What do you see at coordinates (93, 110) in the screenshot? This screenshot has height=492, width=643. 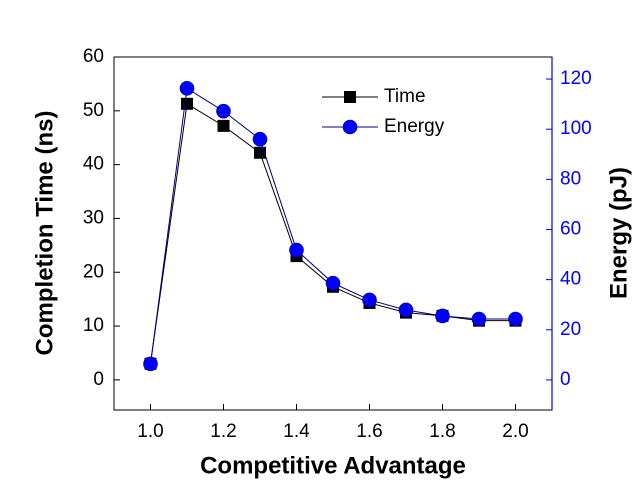 I see `y-tick-label: 50` at bounding box center [93, 110].